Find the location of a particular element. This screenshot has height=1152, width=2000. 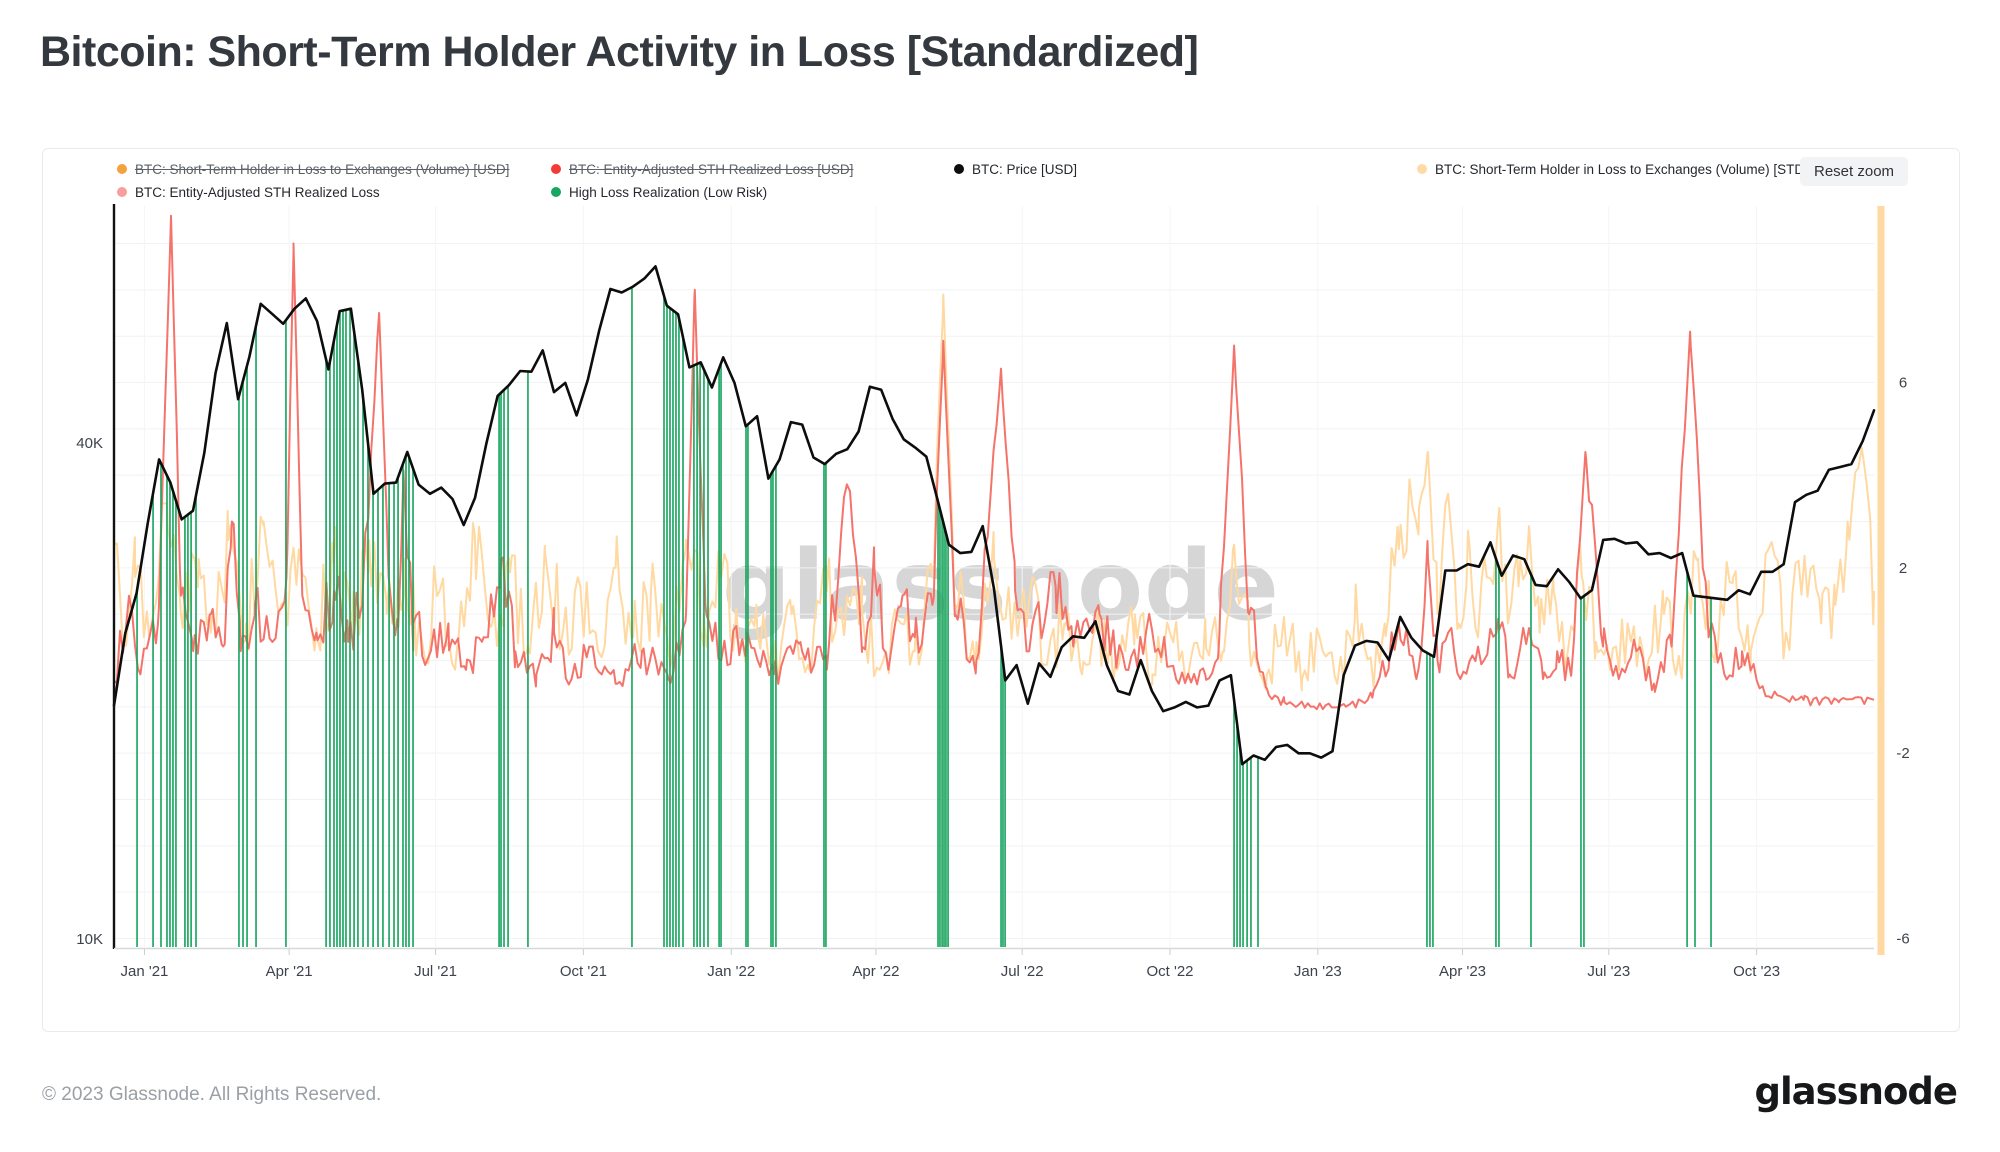

legend-dot-green is located at coordinates (556, 192).